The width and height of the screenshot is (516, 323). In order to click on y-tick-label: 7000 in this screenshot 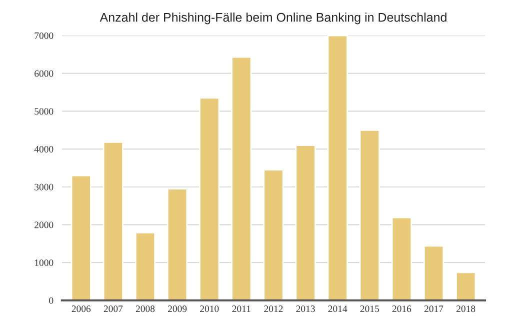, I will do `click(44, 35)`.